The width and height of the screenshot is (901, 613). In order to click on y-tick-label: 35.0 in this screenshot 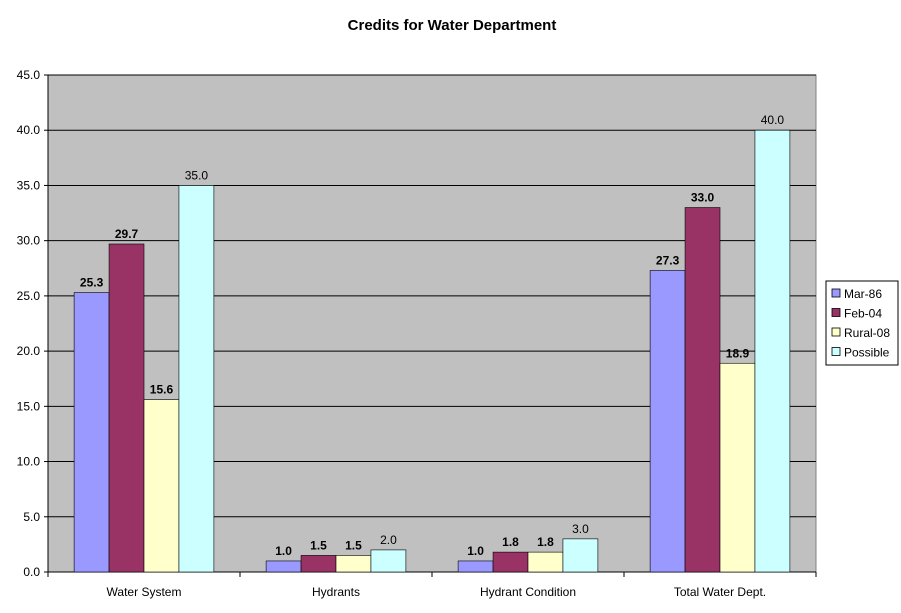, I will do `click(29, 185)`.